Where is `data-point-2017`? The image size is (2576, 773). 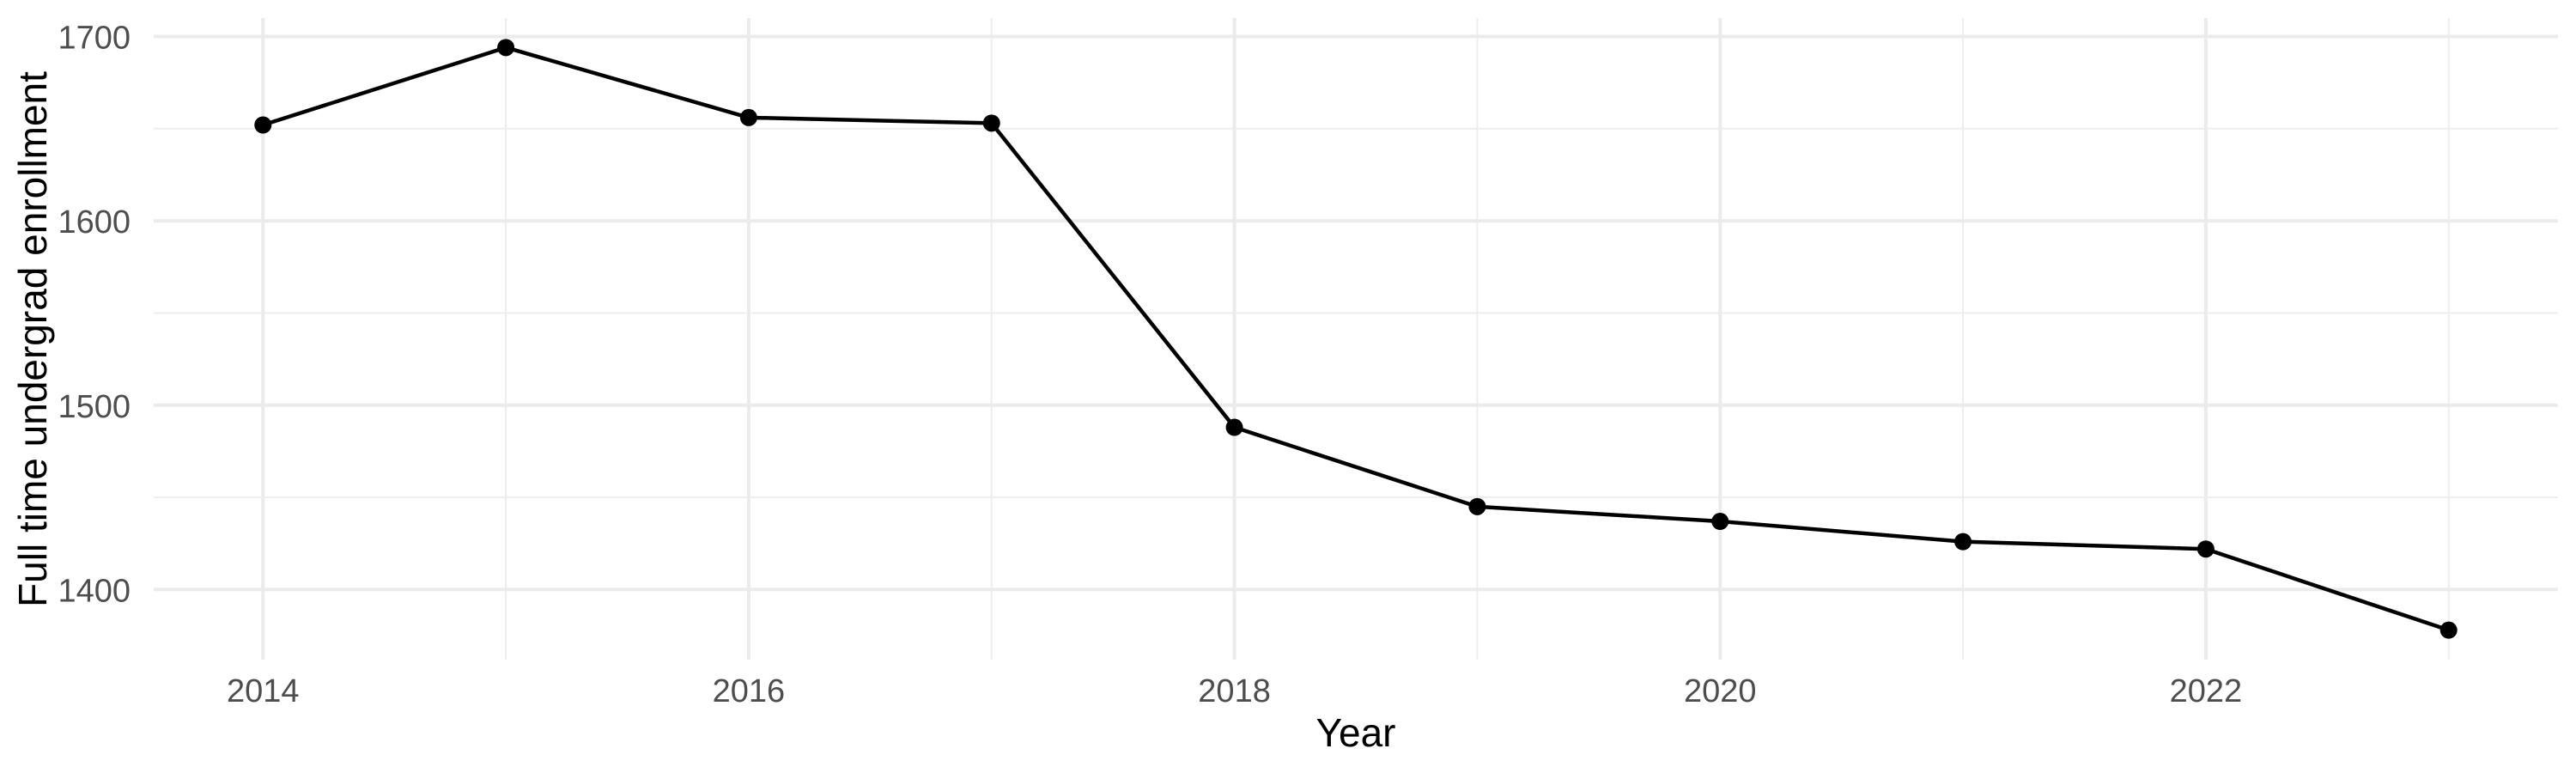 data-point-2017 is located at coordinates (991, 123).